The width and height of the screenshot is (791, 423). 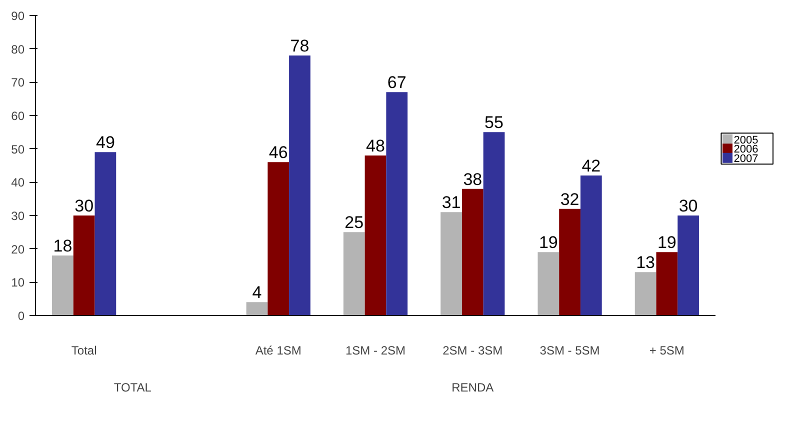 I want to click on data-label: 46, so click(x=278, y=152).